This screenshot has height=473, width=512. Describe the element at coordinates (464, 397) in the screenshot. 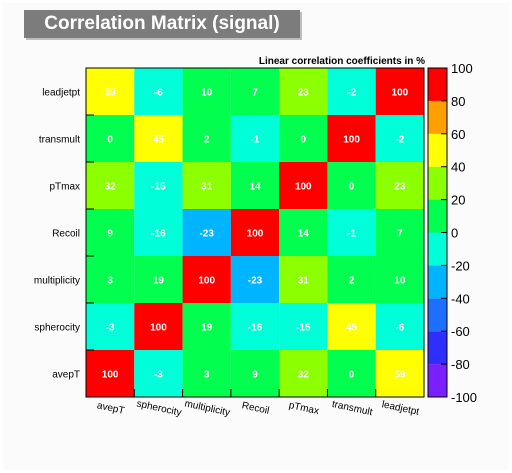

I see `colorbar-tick-label: -100` at that location.